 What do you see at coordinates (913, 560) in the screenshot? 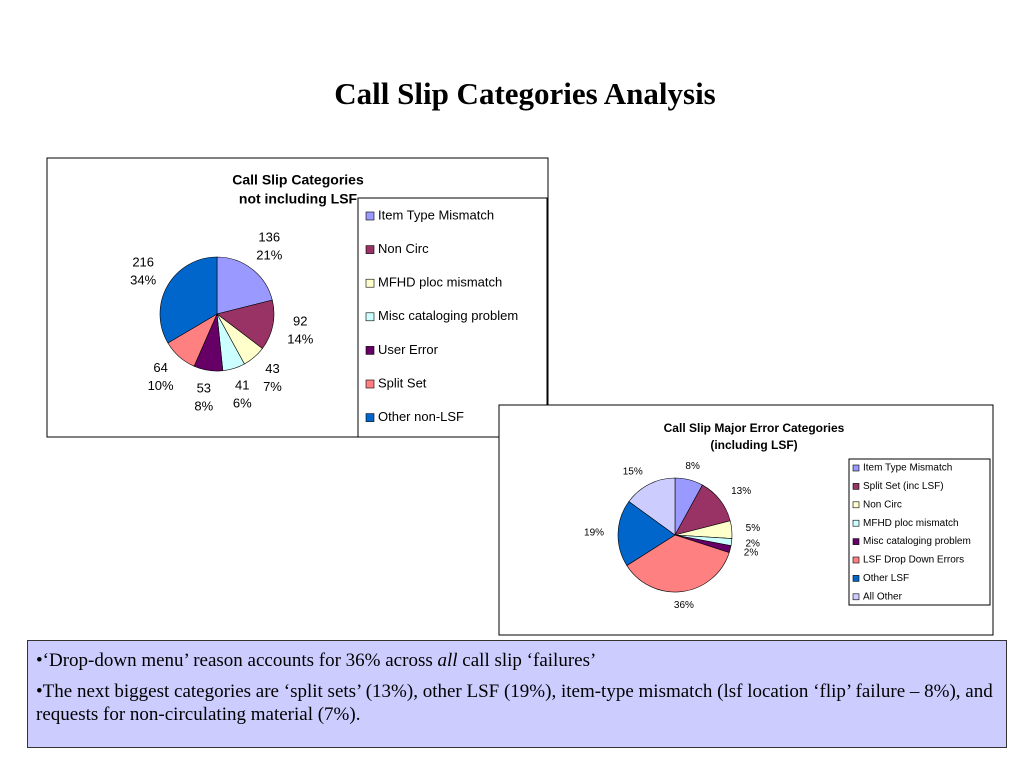
I see `legend-label: LSF Drop Down Errors` at bounding box center [913, 560].